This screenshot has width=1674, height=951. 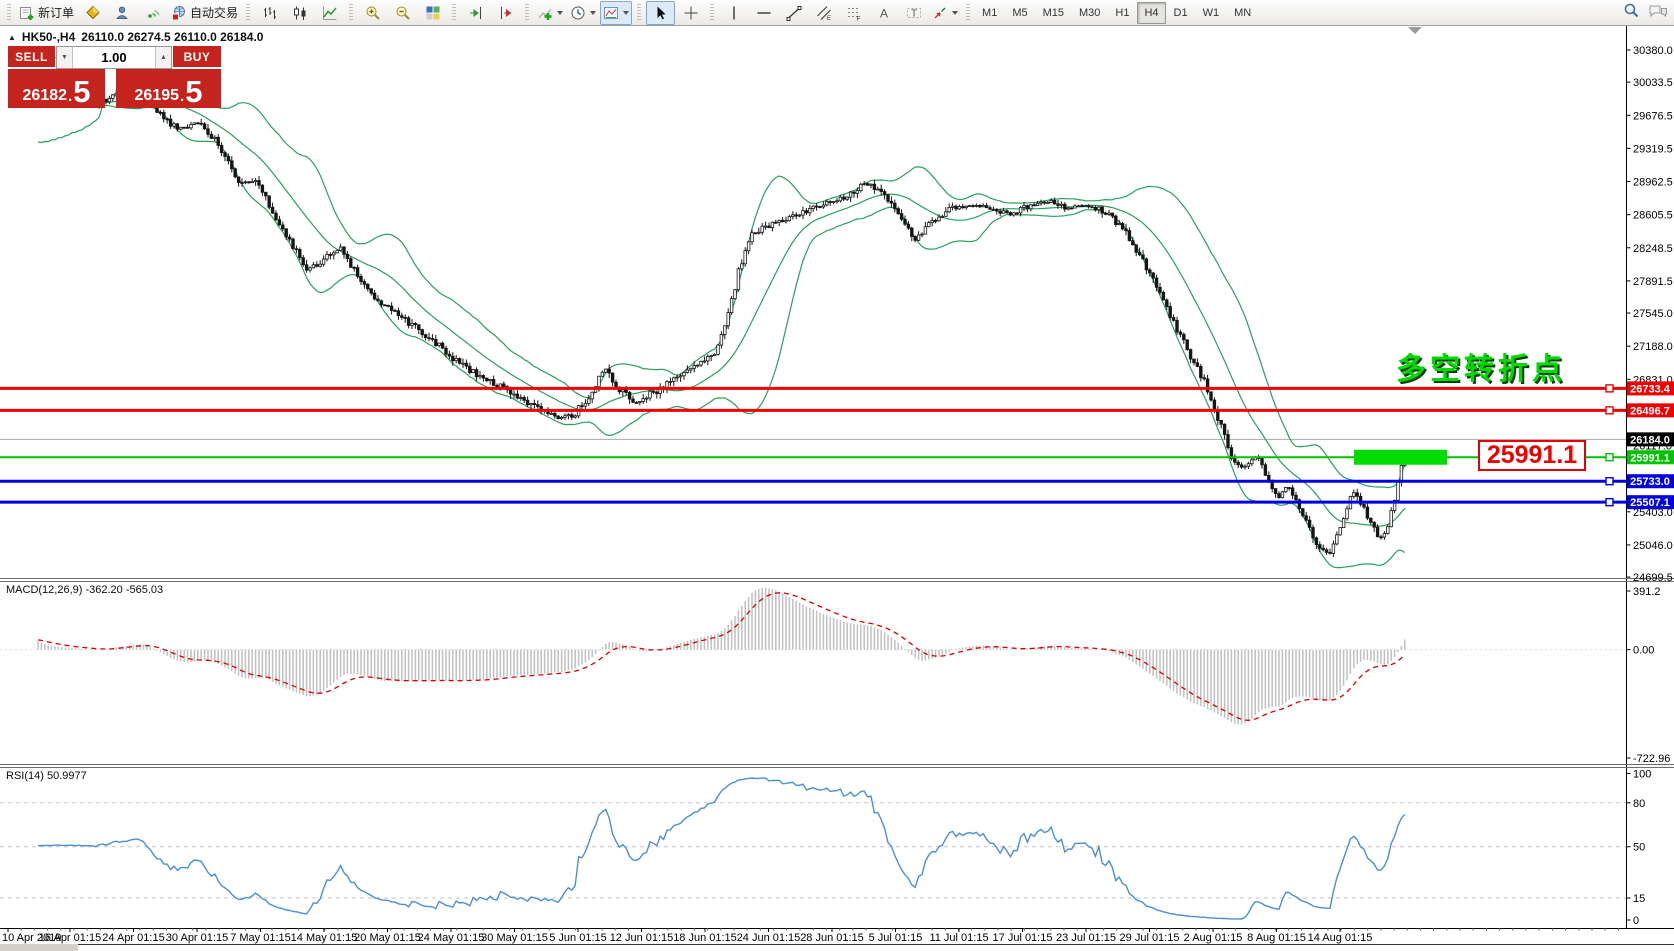 What do you see at coordinates (560, 12) in the screenshot?
I see `indicators-dropdown-icon` at bounding box center [560, 12].